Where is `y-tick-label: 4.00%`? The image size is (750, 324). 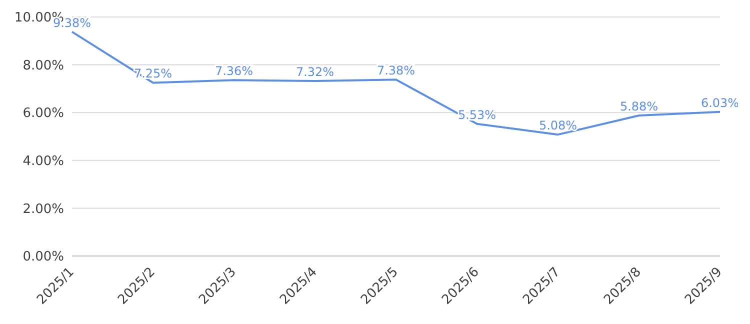 y-tick-label: 4.00% is located at coordinates (43, 162).